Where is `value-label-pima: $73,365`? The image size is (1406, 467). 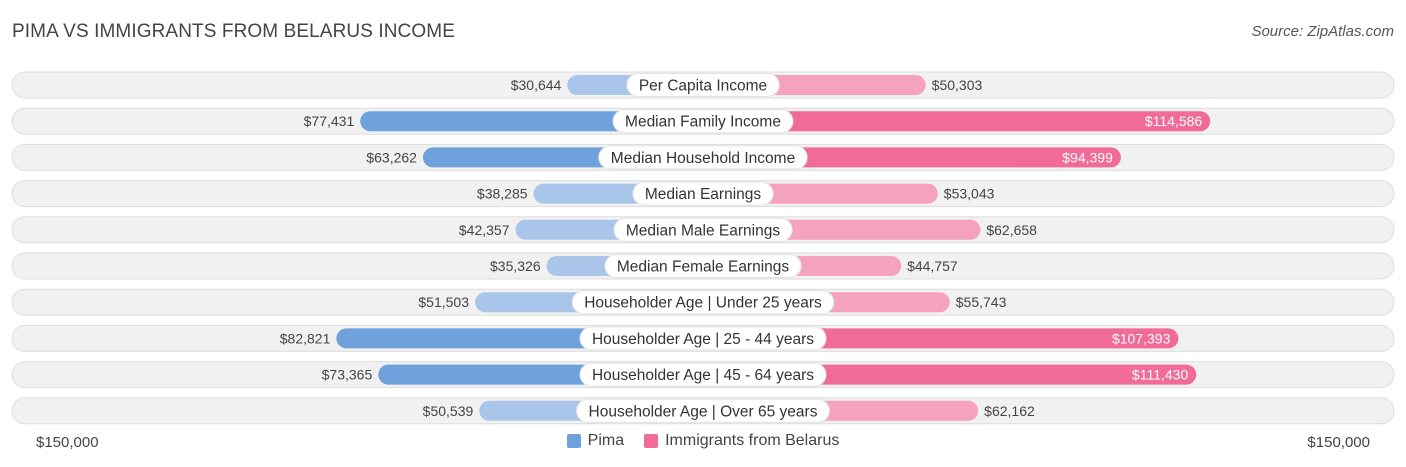
value-label-pima: $73,365 is located at coordinates (347, 375).